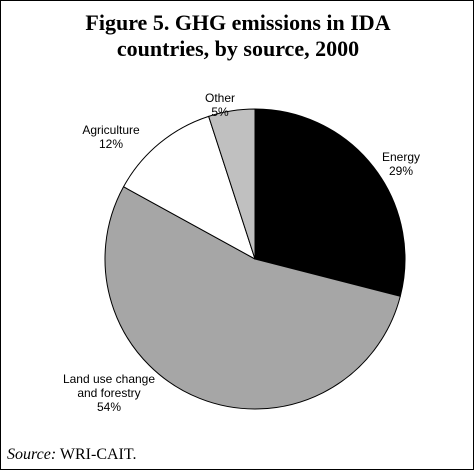 The image size is (474, 470). I want to click on pie-label-energy: Energy 29%, so click(401, 164).